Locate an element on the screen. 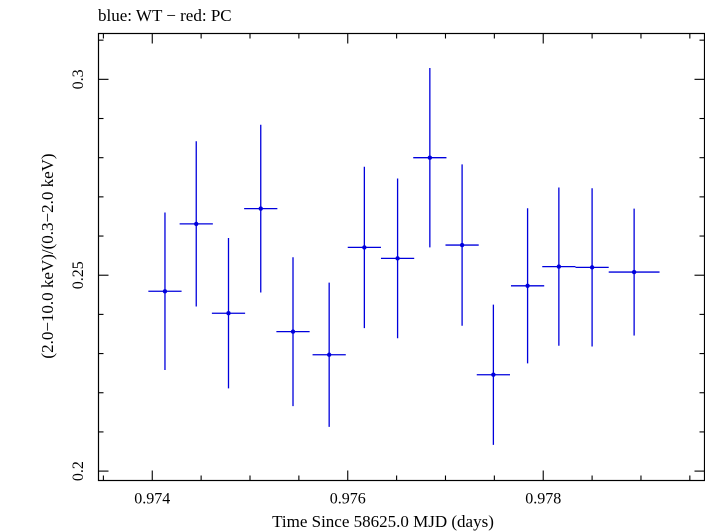 Image resolution: width=705 pixels, height=532 pixels. x-axis-label: Time Since 58625.0 MJD (days) is located at coordinates (383, 521).